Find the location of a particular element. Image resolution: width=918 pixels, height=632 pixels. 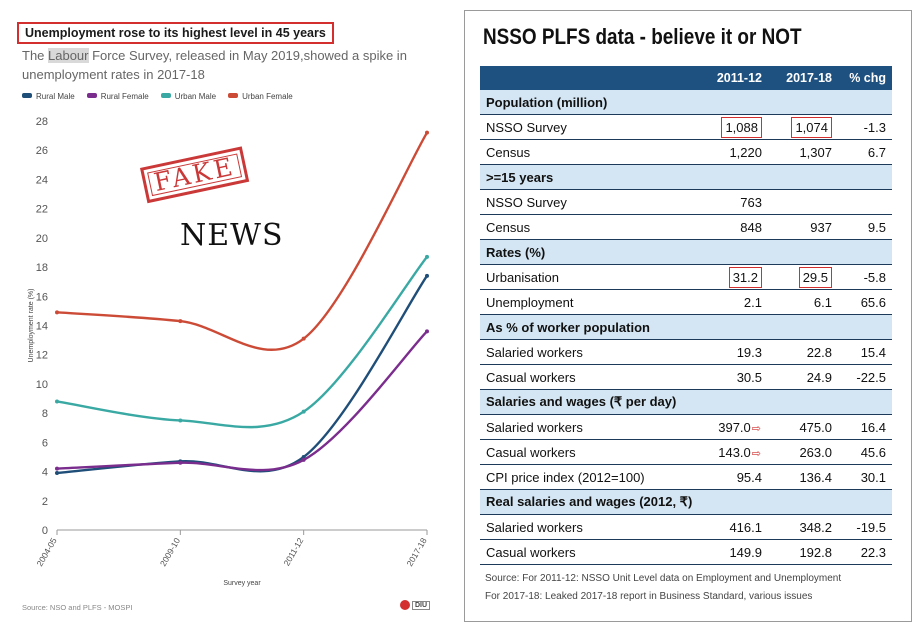

cell-value: 2.1 is located at coordinates (752, 302).